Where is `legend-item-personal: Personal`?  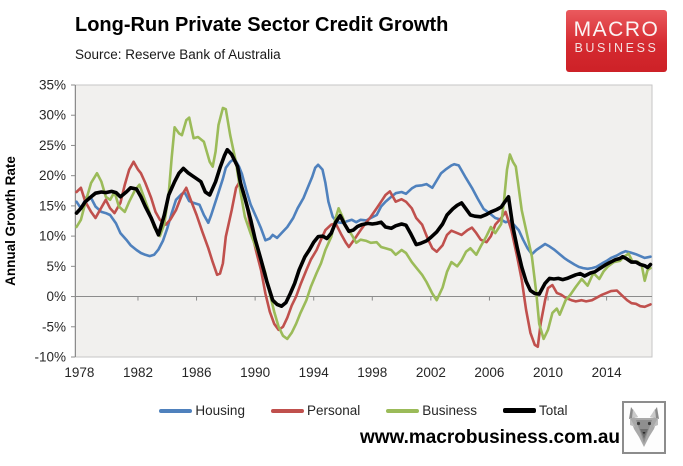
legend-item-personal: Personal is located at coordinates (315, 410).